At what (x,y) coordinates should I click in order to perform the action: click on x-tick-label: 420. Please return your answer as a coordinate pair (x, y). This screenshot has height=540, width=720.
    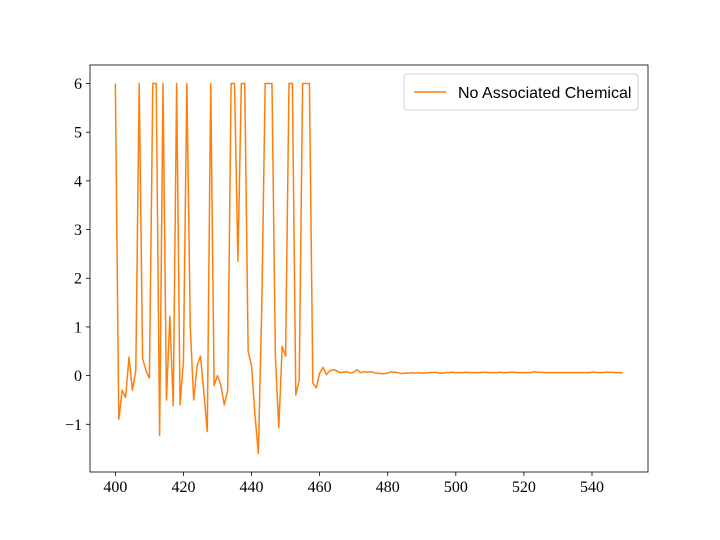
    Looking at the image, I should click on (183, 487).